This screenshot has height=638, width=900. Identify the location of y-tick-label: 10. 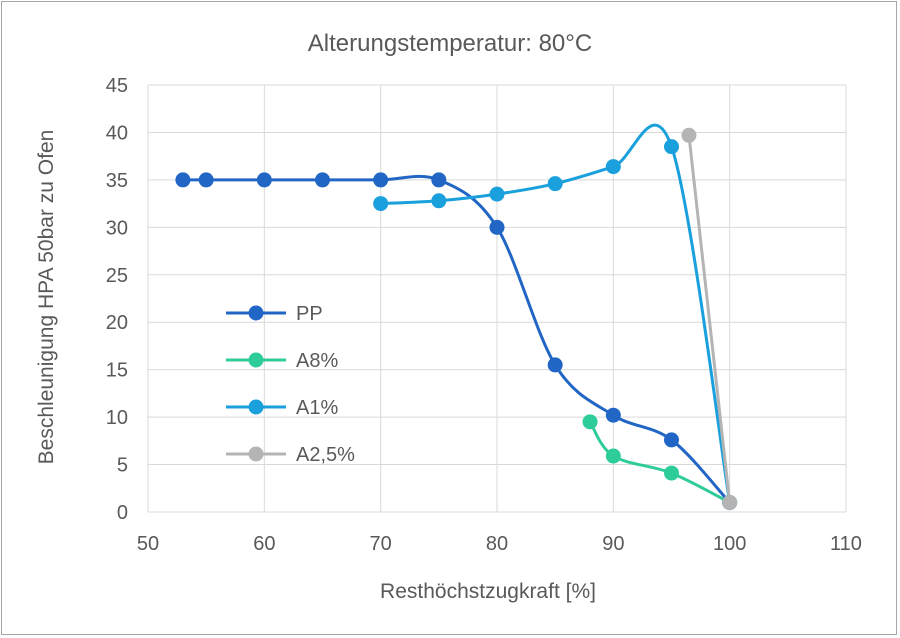
(117, 418).